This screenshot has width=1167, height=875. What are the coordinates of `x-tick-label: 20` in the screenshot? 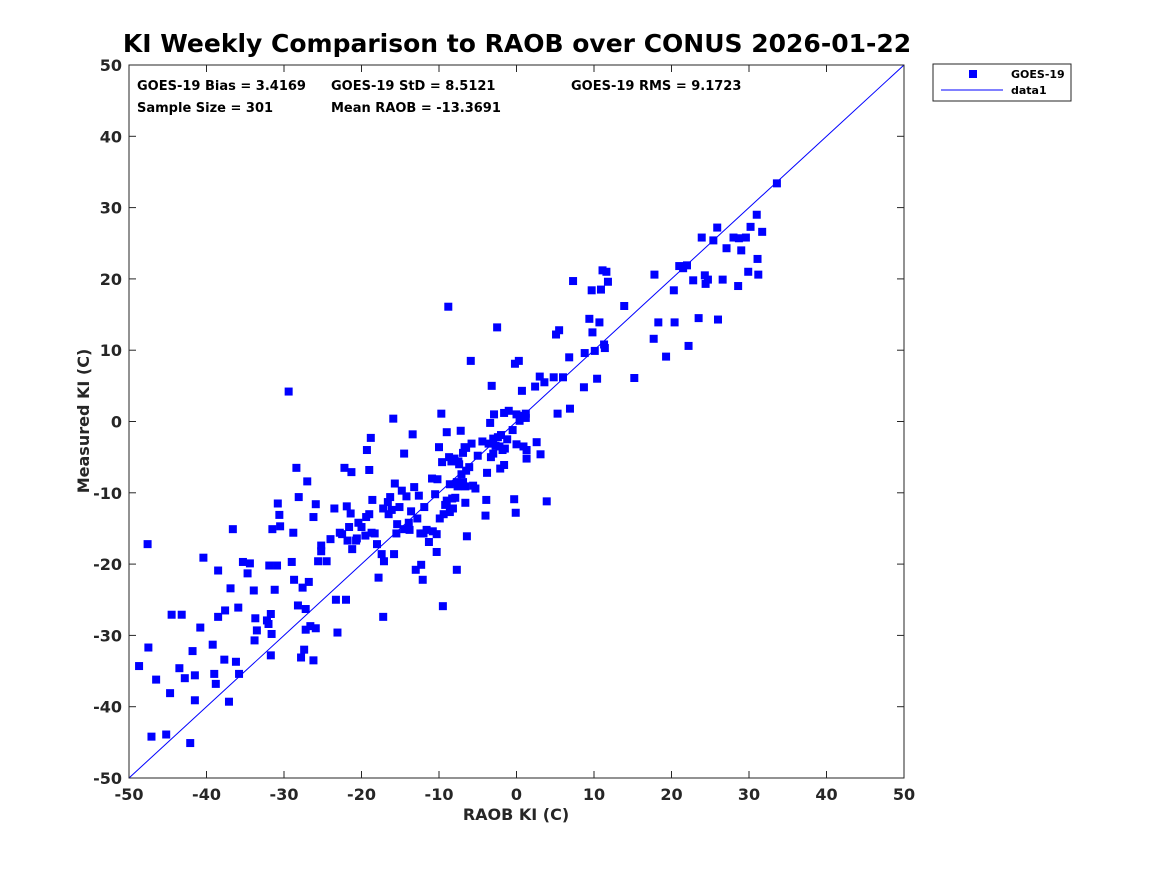 It's located at (671, 794).